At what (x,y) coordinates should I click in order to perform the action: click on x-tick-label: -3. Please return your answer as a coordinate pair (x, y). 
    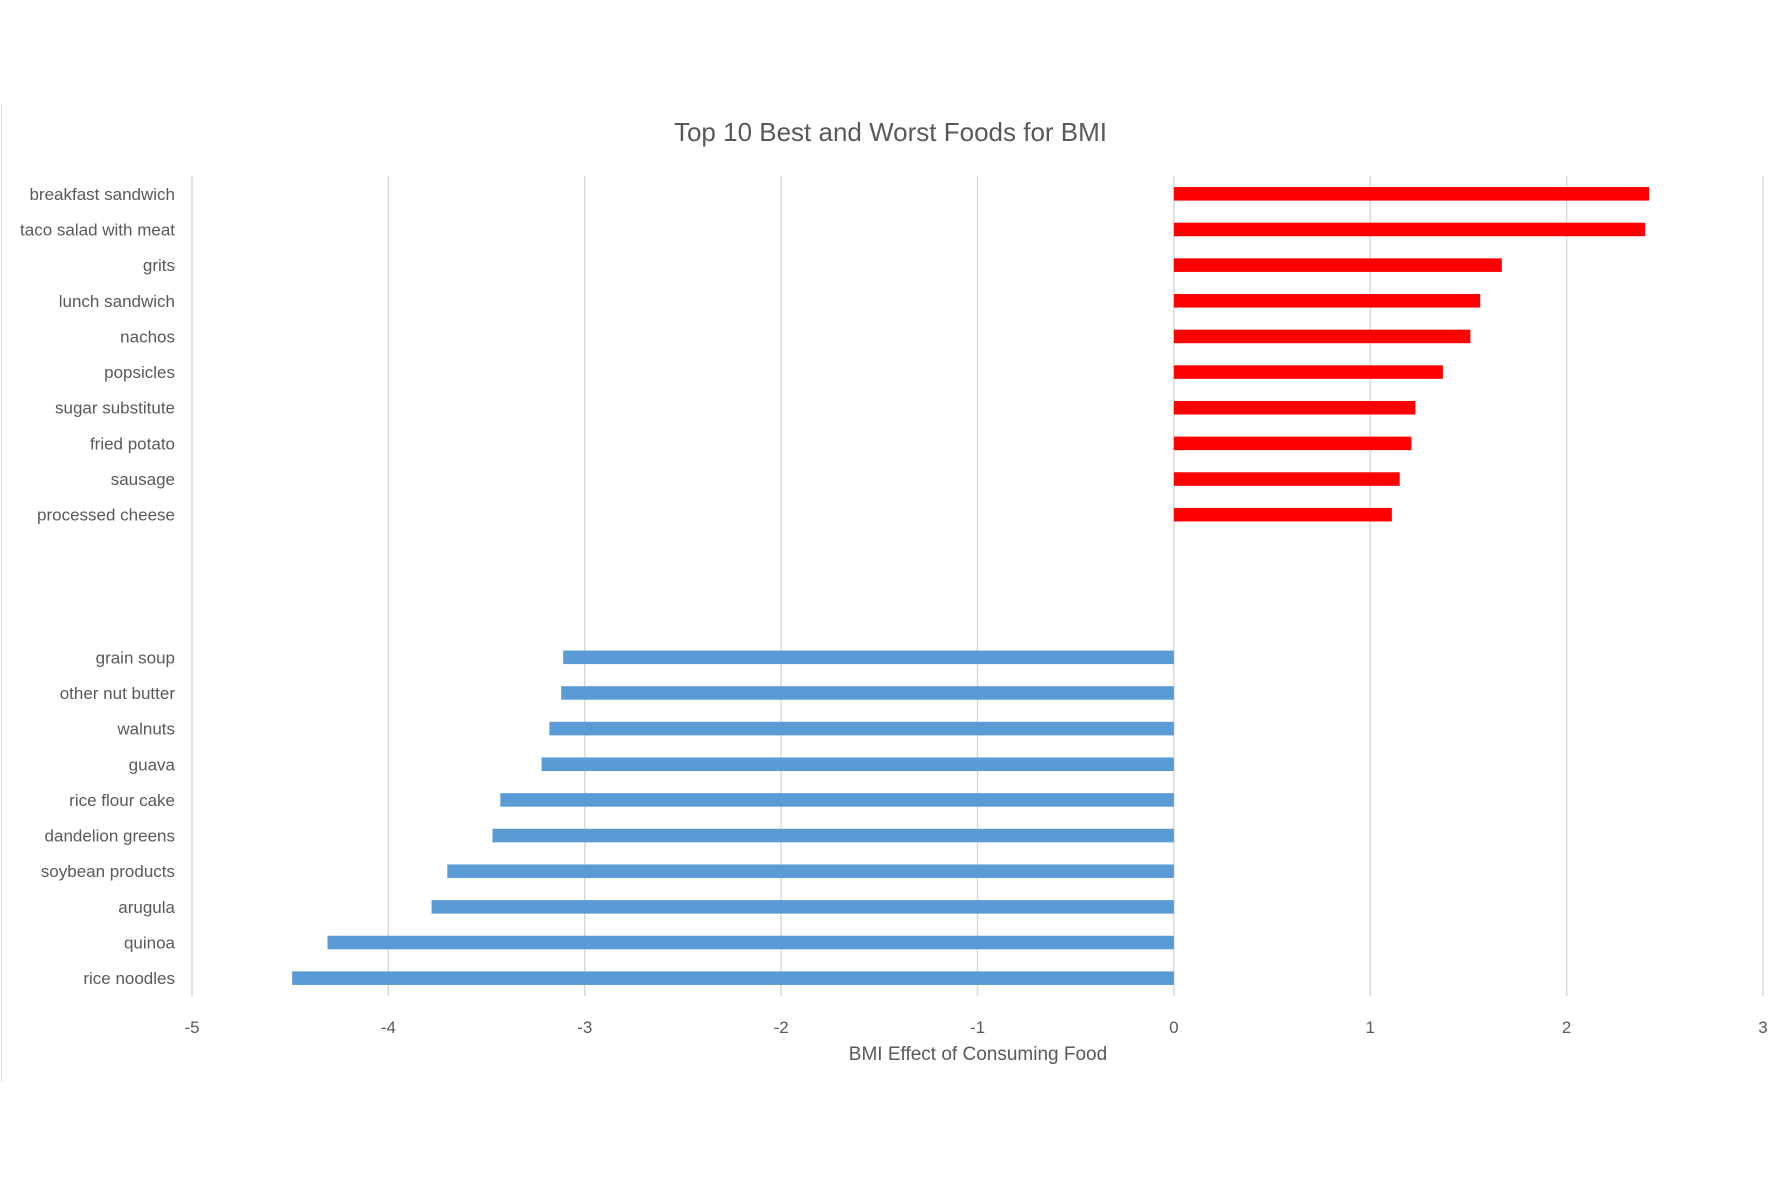
    Looking at the image, I should click on (584, 1027).